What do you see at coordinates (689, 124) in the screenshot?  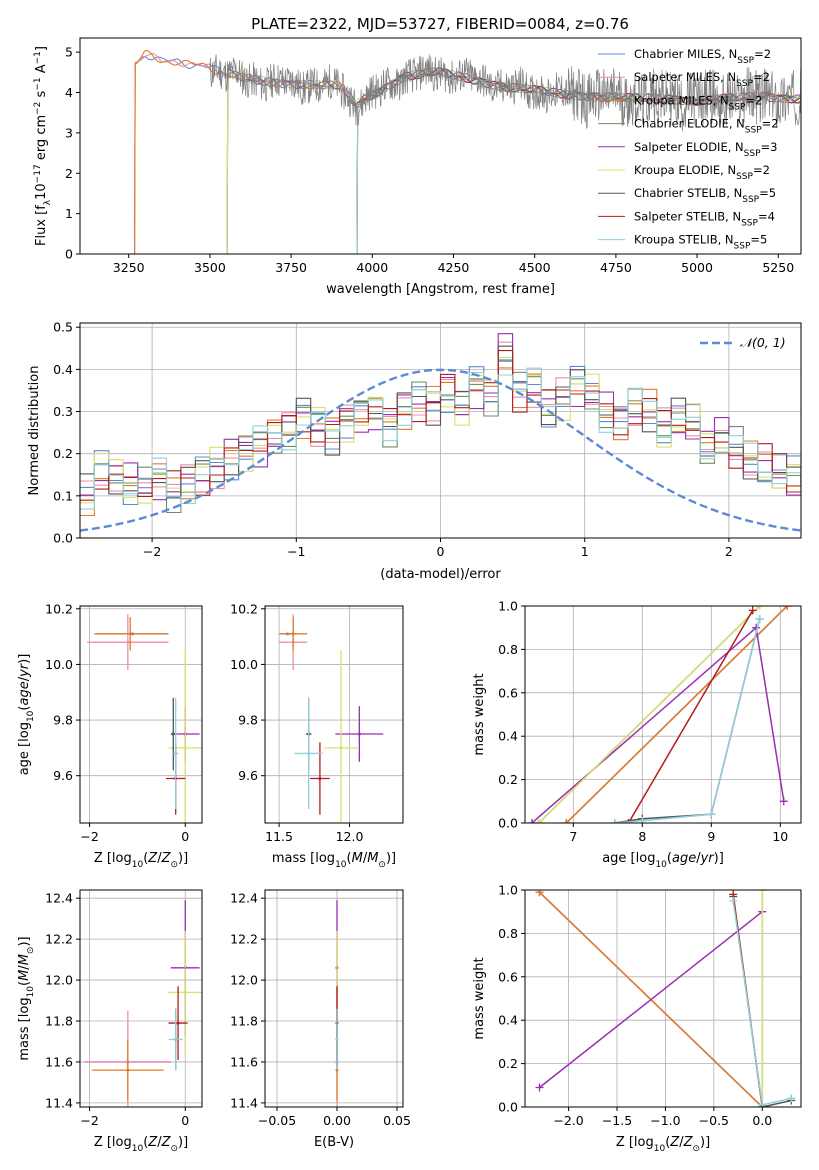 I see `label-part: Chabrier ELODIE, N` at bounding box center [689, 124].